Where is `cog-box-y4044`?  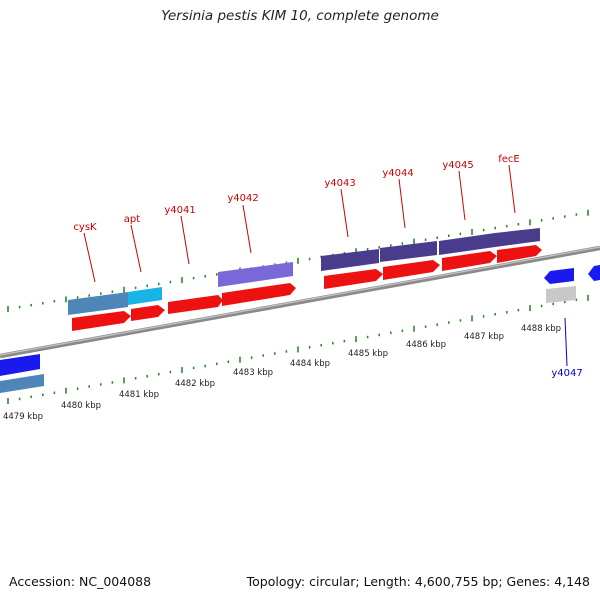
cog-box-y4044 is located at coordinates (408, 251).